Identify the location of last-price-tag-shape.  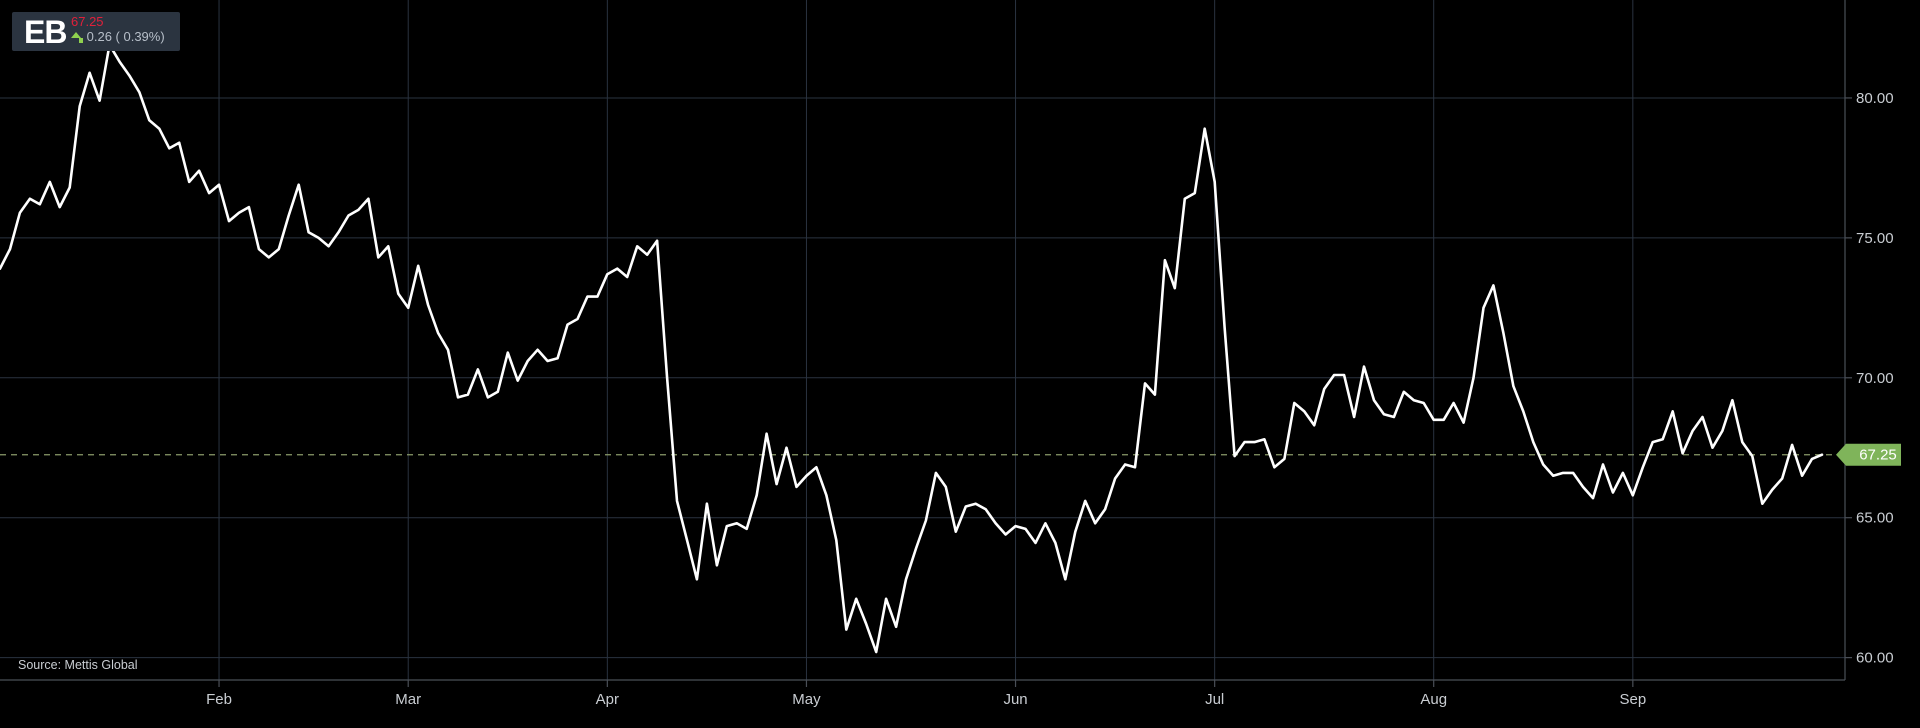
(1868, 454).